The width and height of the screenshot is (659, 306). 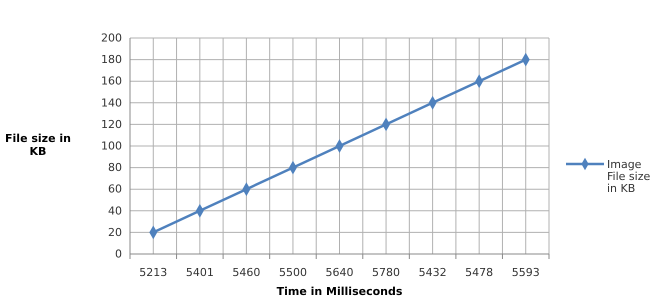 What do you see at coordinates (479, 272) in the screenshot?
I see `x-tick-label: 5478` at bounding box center [479, 272].